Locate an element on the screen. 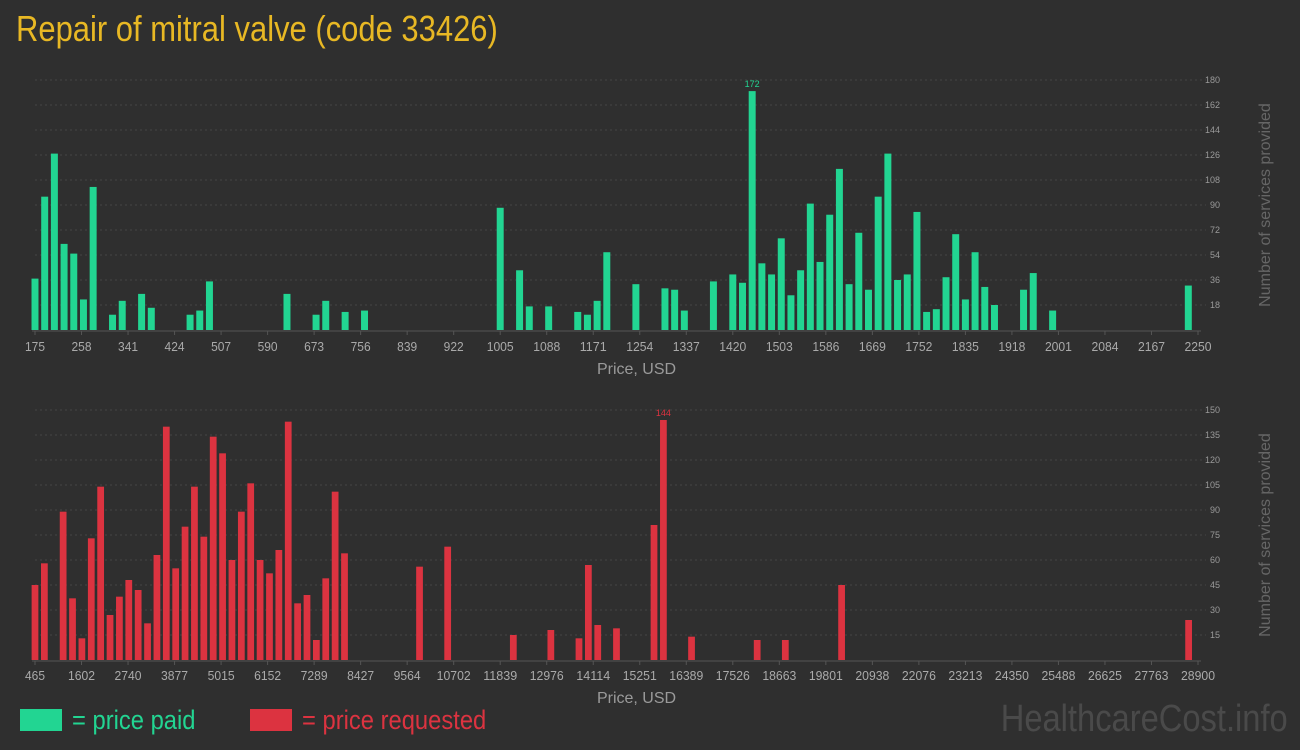 This screenshot has height=750, width=1300. y-tick-label: 162 is located at coordinates (1212, 105).